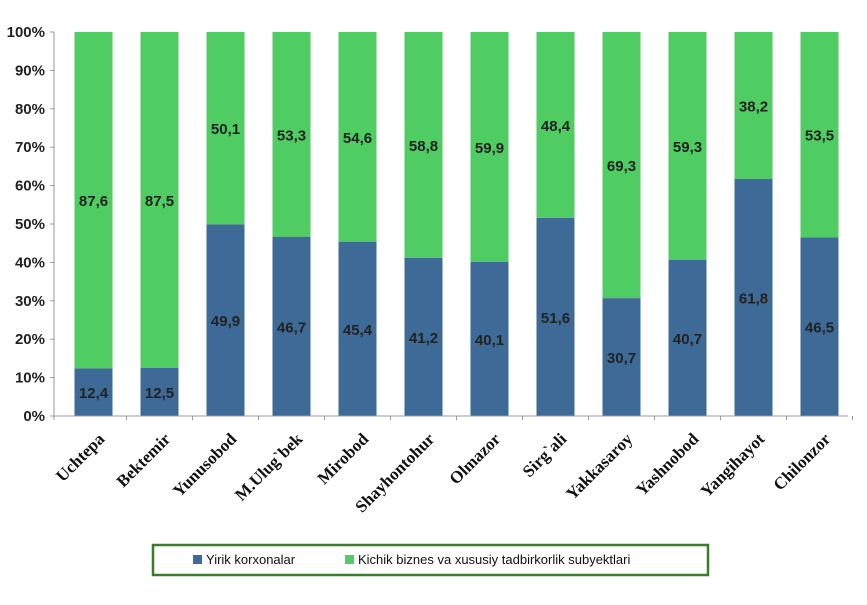  Describe the element at coordinates (599, 466) in the screenshot. I see `x-tick-label: Yakkasaroy` at that location.